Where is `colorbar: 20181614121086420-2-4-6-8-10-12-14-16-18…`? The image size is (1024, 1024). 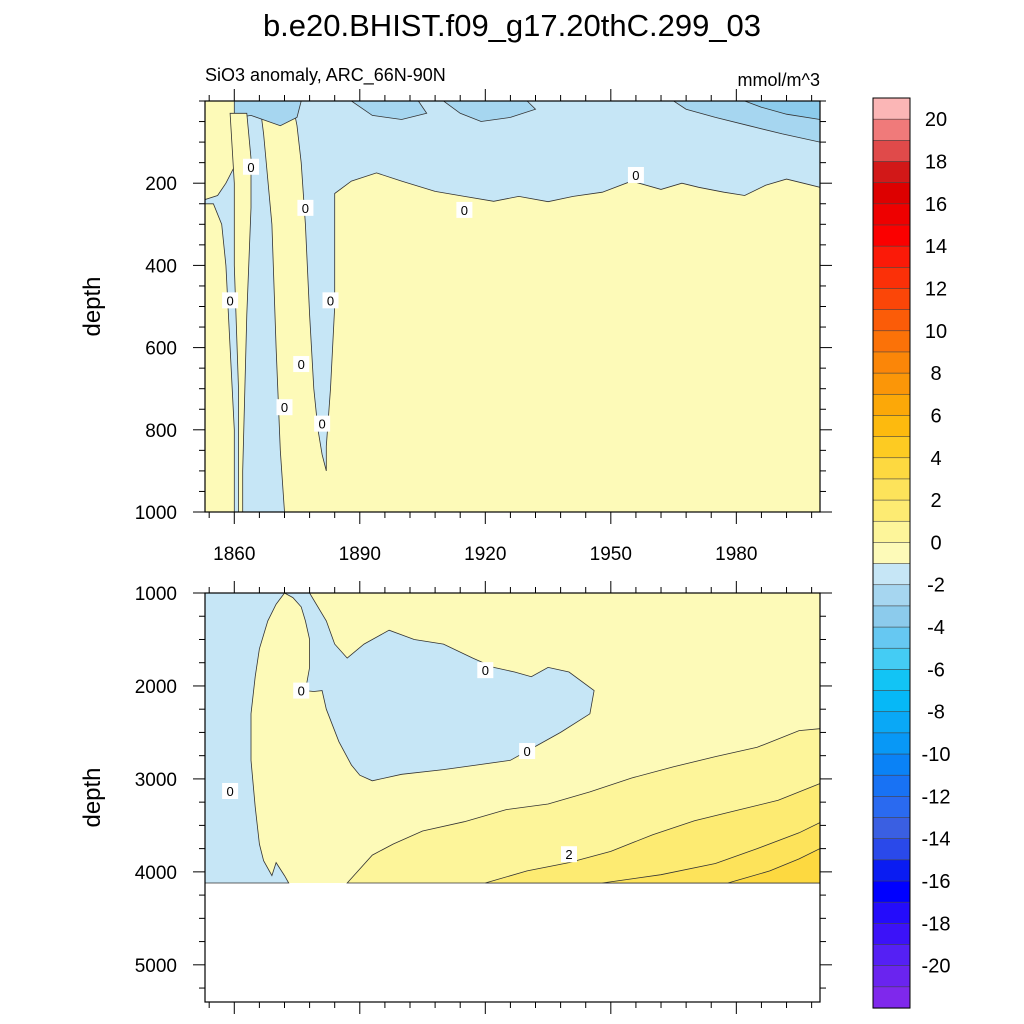 colorbar: 20181614121086420-2-4-6-8-10-12-14-16-18… is located at coordinates (911, 553).